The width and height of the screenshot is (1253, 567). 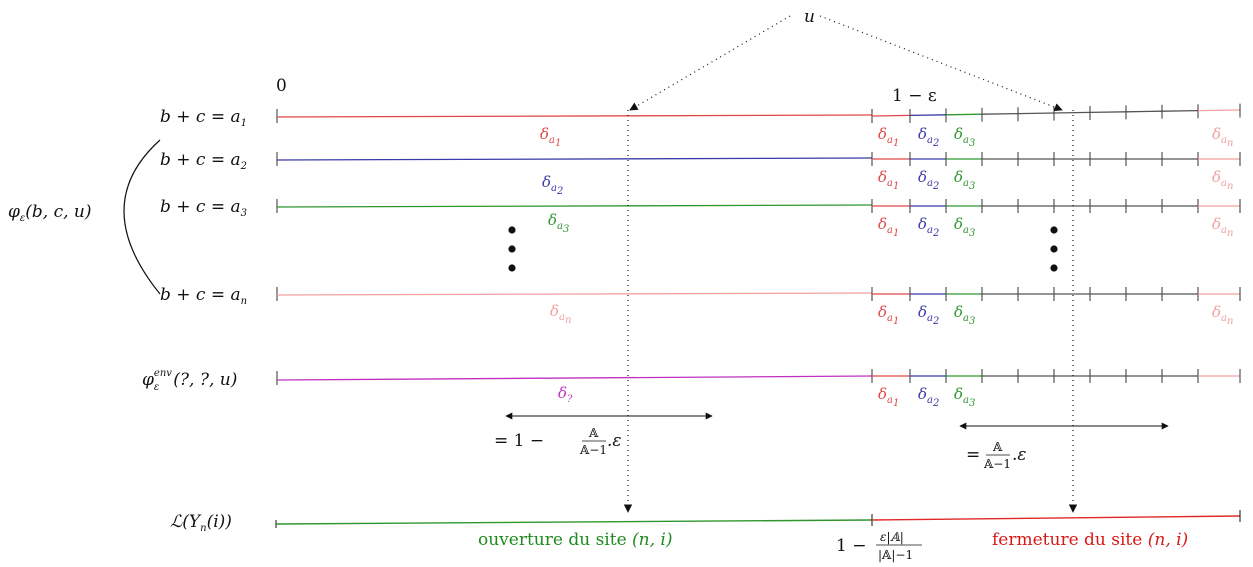 What do you see at coordinates (142, 217) in the screenshot?
I see `left-brace` at bounding box center [142, 217].